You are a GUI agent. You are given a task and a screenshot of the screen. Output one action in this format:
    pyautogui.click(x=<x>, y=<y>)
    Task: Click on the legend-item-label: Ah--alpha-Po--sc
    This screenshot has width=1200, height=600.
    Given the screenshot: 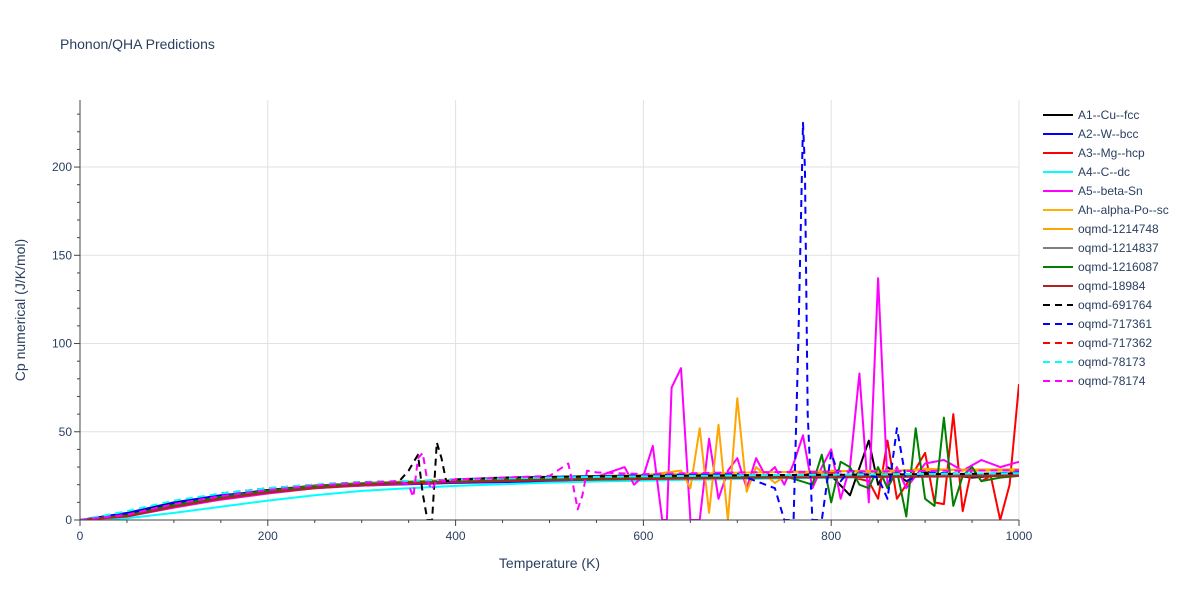 What is the action you would take?
    pyautogui.click(x=1123, y=210)
    